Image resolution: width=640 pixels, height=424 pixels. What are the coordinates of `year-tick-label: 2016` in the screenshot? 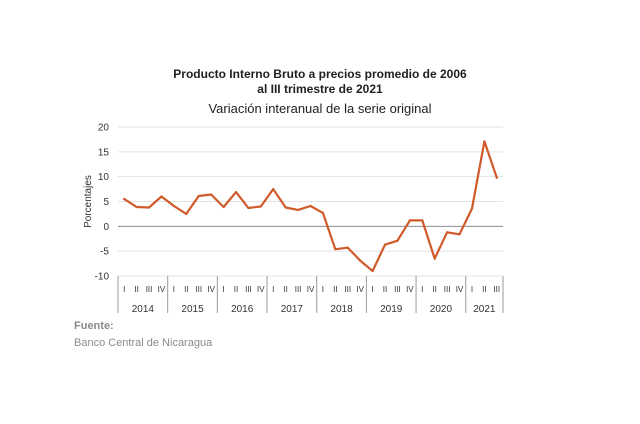 It's located at (242, 309).